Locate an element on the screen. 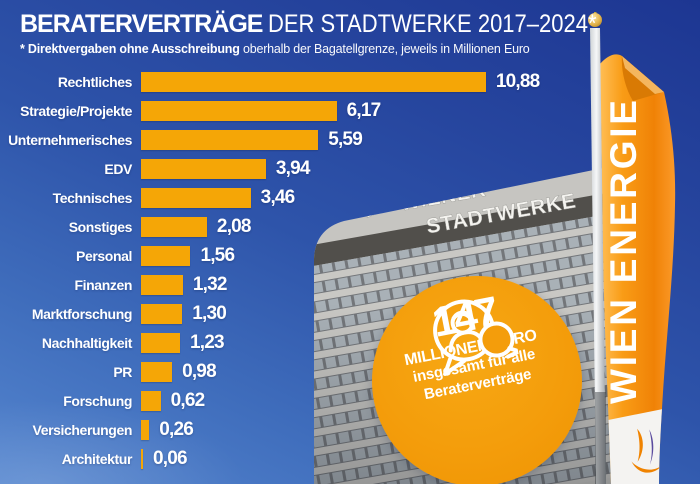 This screenshot has height=484, width=700. value-label: 2,08 is located at coordinates (234, 226).